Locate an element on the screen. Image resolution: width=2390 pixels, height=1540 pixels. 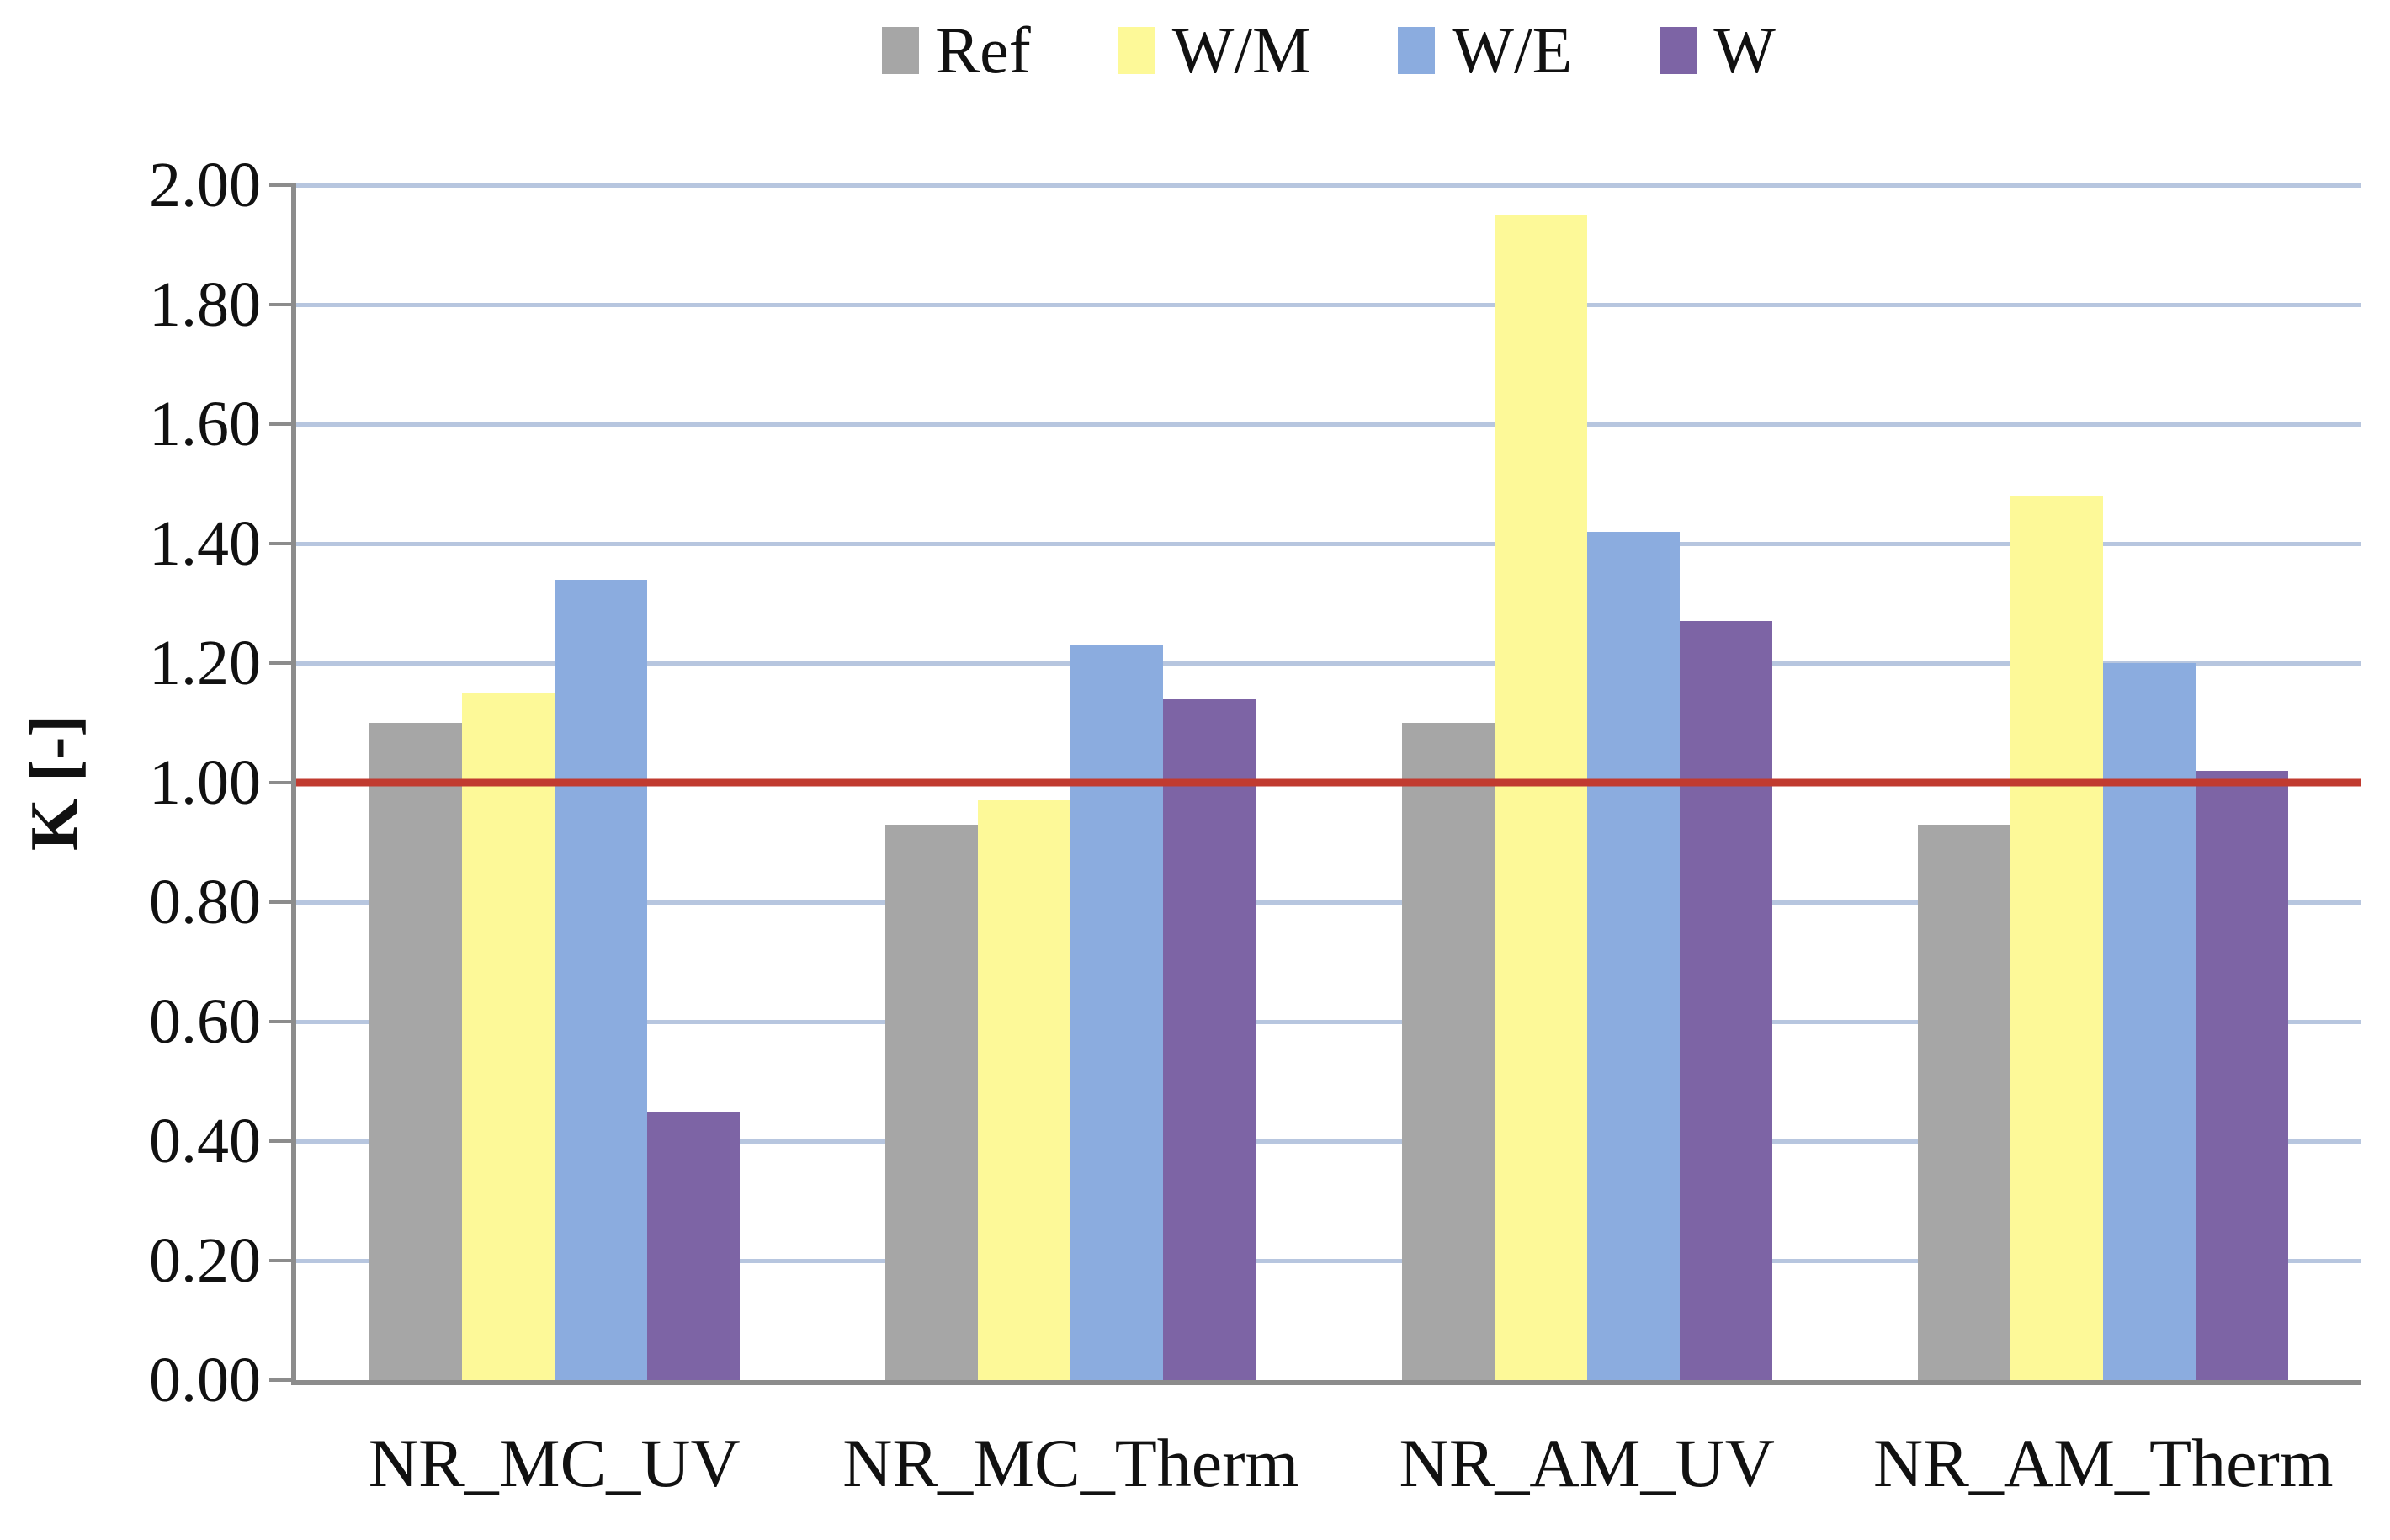
x-category-label-nr-am-uv: NR_AM_UV is located at coordinates (1587, 1463).